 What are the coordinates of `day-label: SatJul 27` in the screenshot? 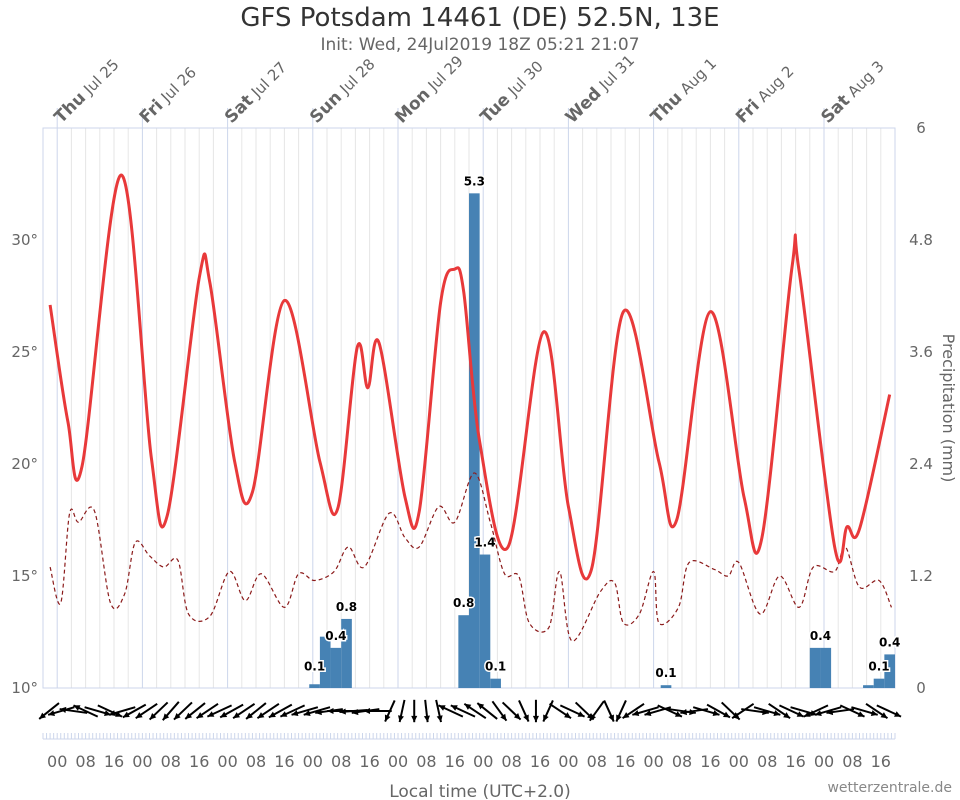 It's located at (256, 93).